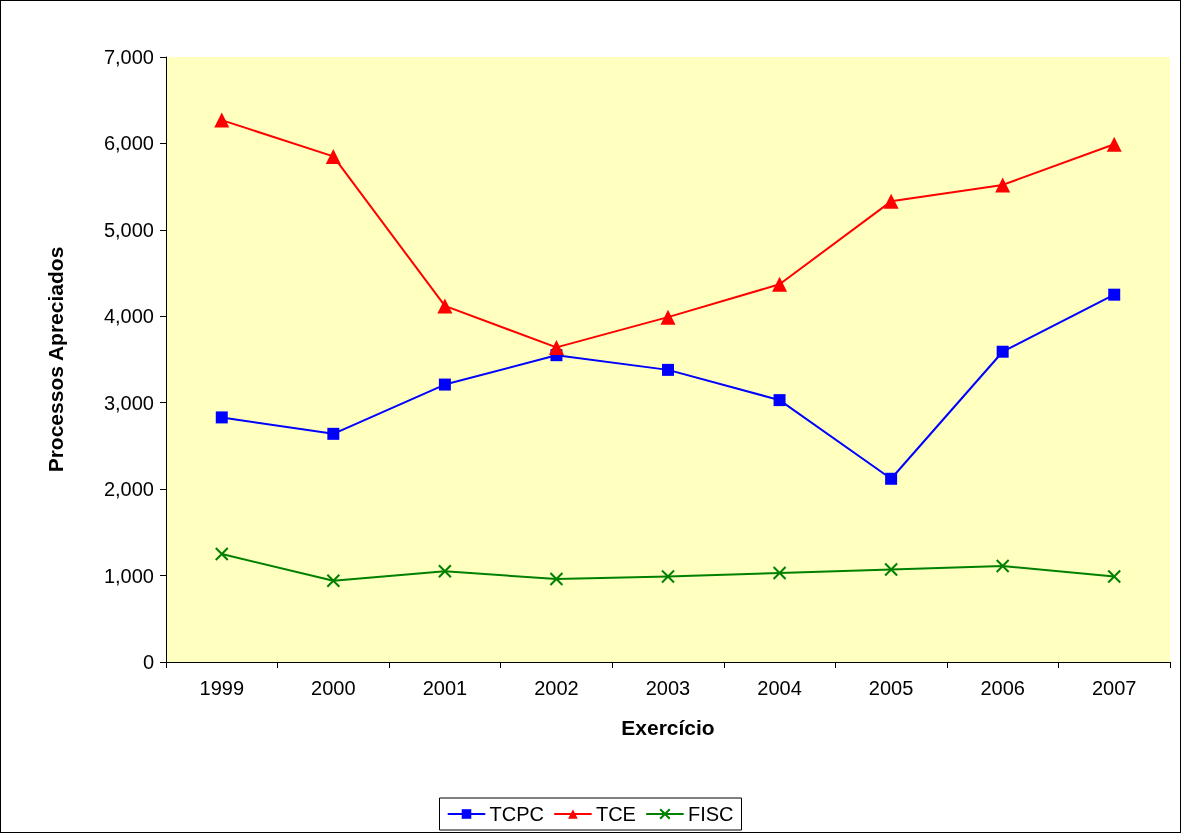 This screenshot has width=1181, height=833. What do you see at coordinates (516, 814) in the screenshot?
I see `legend-label: TCPC` at bounding box center [516, 814].